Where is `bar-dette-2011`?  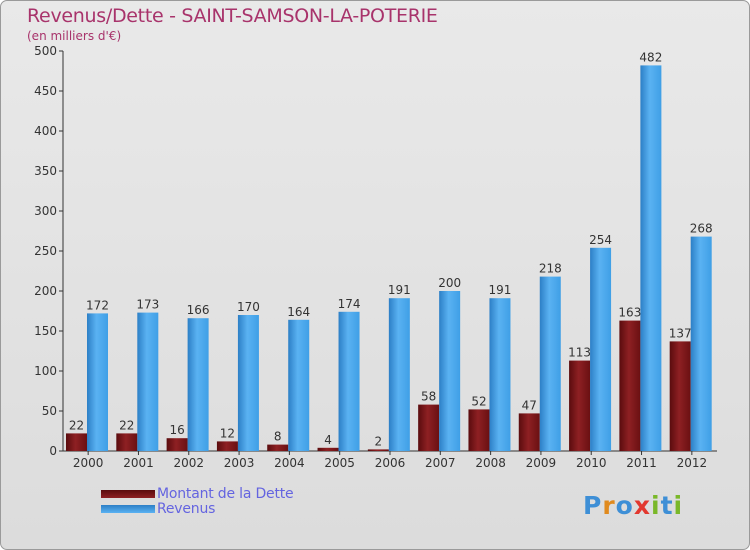 bar-dette-2011 is located at coordinates (630, 385).